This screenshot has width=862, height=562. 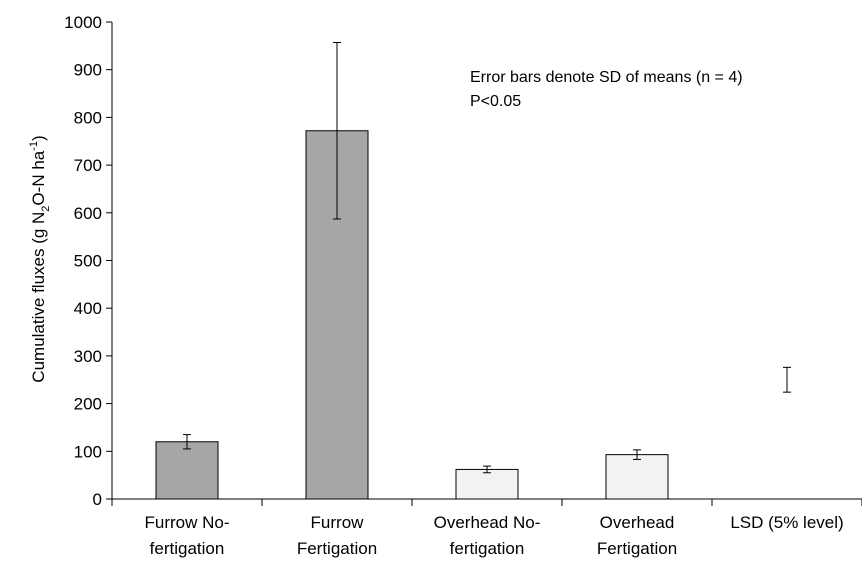 What do you see at coordinates (338, 522) in the screenshot?
I see `category-label-1-line-0: Furrow` at bounding box center [338, 522].